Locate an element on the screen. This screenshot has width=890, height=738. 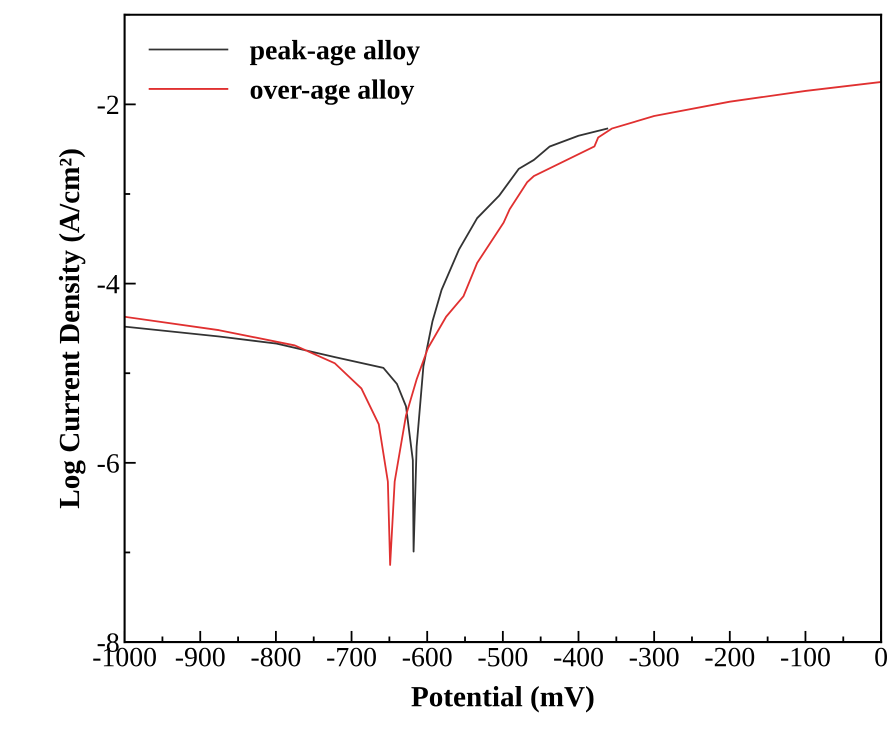
x-tick-label: -600 is located at coordinates (427, 657).